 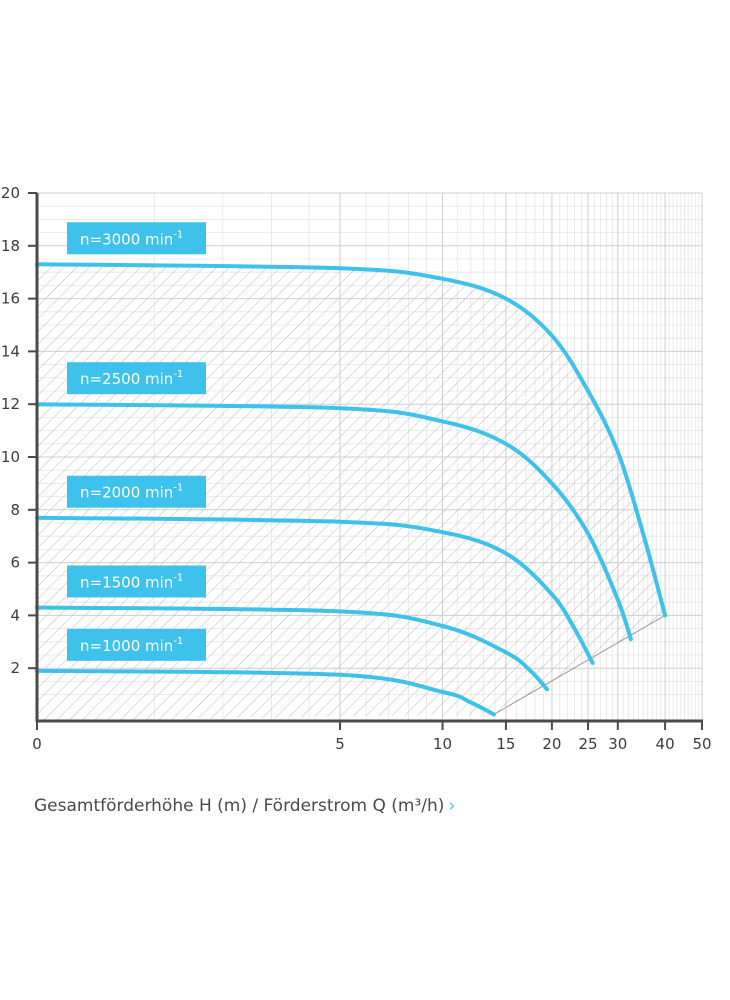 What do you see at coordinates (37, 744) in the screenshot?
I see `x-tick-label: 0` at bounding box center [37, 744].